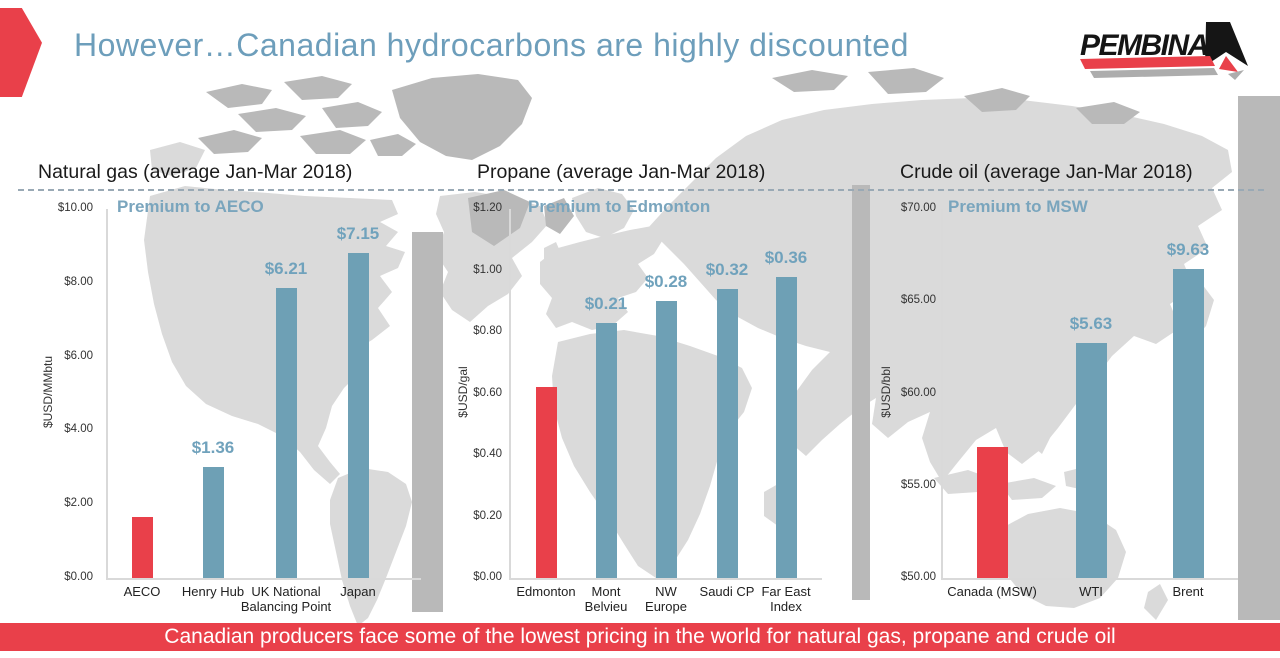  Describe the element at coordinates (1156, 602) in the screenshot. I see `map-new-zealand` at that location.